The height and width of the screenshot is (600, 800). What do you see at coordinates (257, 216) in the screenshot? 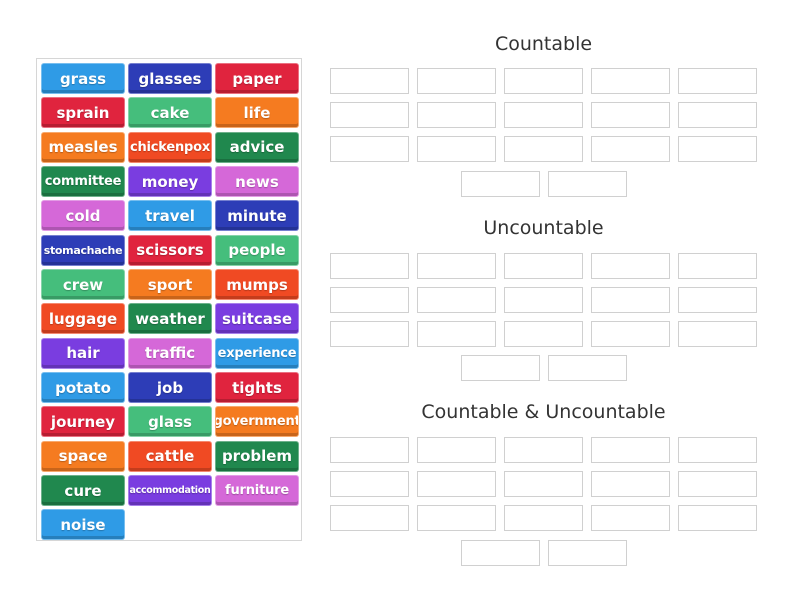
I see `word-tile-minute: minute` at bounding box center [257, 216].